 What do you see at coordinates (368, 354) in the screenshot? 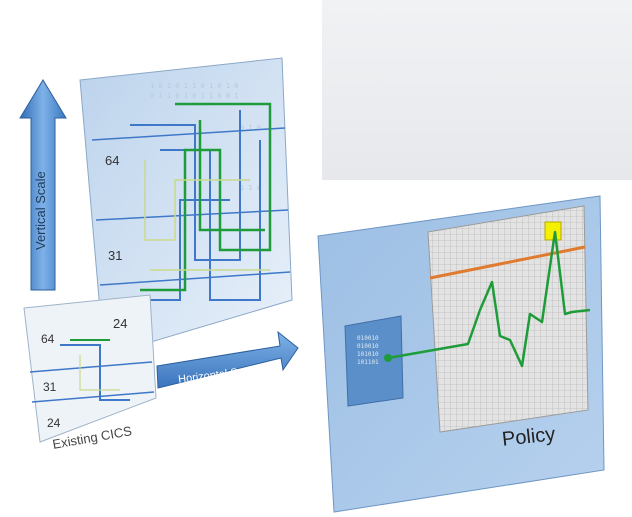
I see `chip-line: 101010` at bounding box center [368, 354].